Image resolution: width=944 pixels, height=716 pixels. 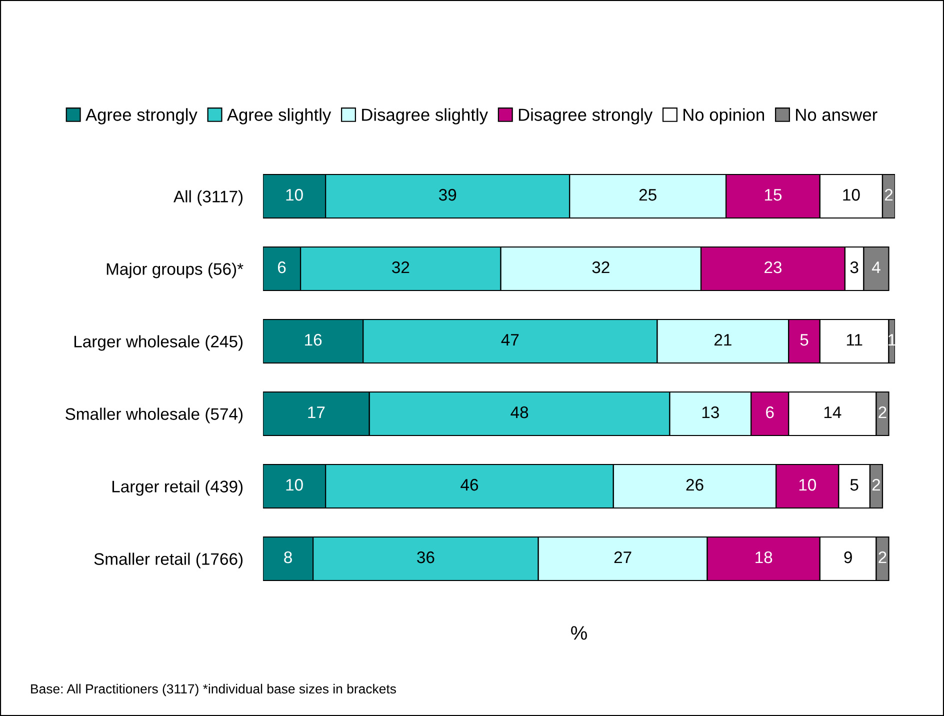 I want to click on data-label: 46, so click(x=469, y=484).